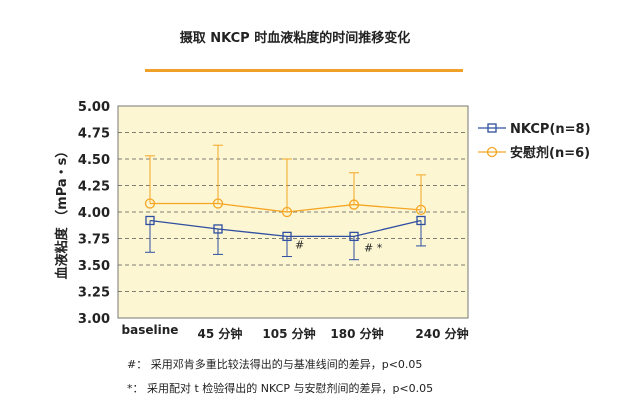 The width and height of the screenshot is (640, 409). I want to click on legend: NKCP(n=8) 安慰剂(n=6), so click(534, 141).